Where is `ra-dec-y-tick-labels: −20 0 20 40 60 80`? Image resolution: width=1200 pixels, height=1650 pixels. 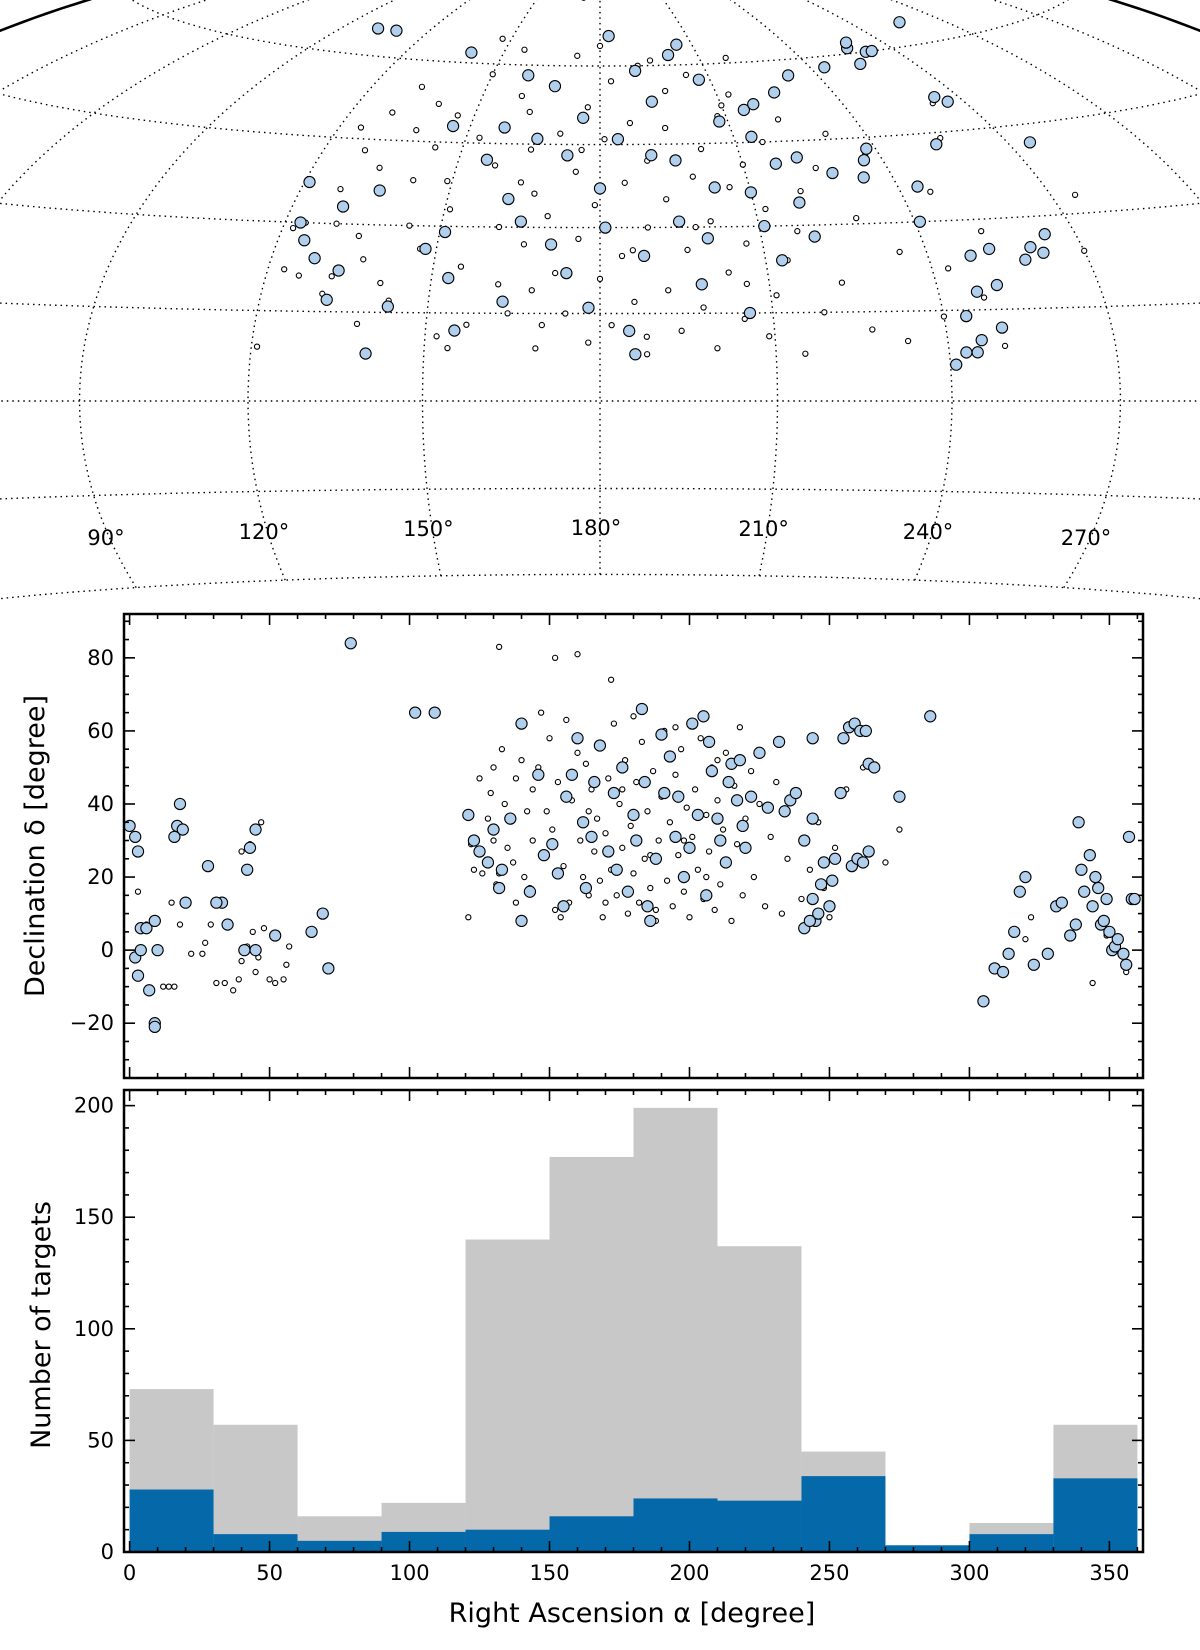
ra-dec-y-tick-labels: −20 0 20 40 60 80 is located at coordinates (92, 840).